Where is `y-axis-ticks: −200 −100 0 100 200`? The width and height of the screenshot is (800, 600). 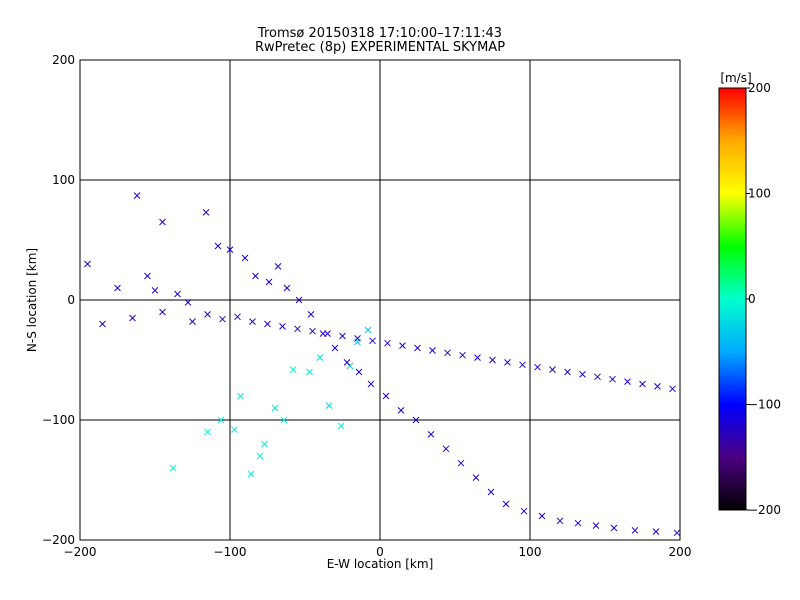
y-axis-ticks: −200 −100 0 100 200 is located at coordinates (64, 300).